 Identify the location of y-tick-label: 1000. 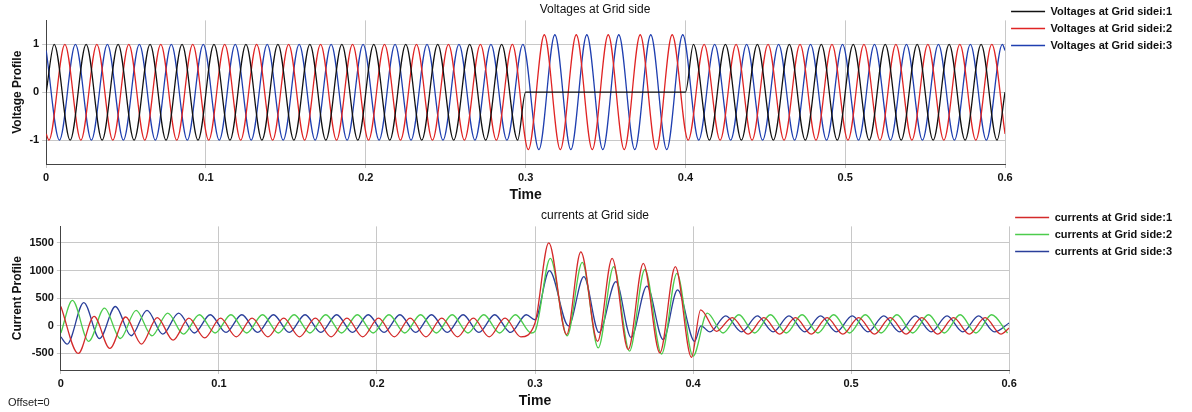
(41, 269).